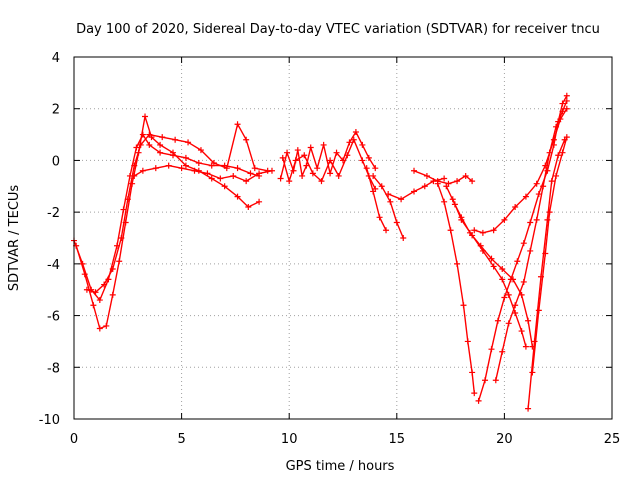  I want to click on y-tick-label: -2, so click(53, 213).